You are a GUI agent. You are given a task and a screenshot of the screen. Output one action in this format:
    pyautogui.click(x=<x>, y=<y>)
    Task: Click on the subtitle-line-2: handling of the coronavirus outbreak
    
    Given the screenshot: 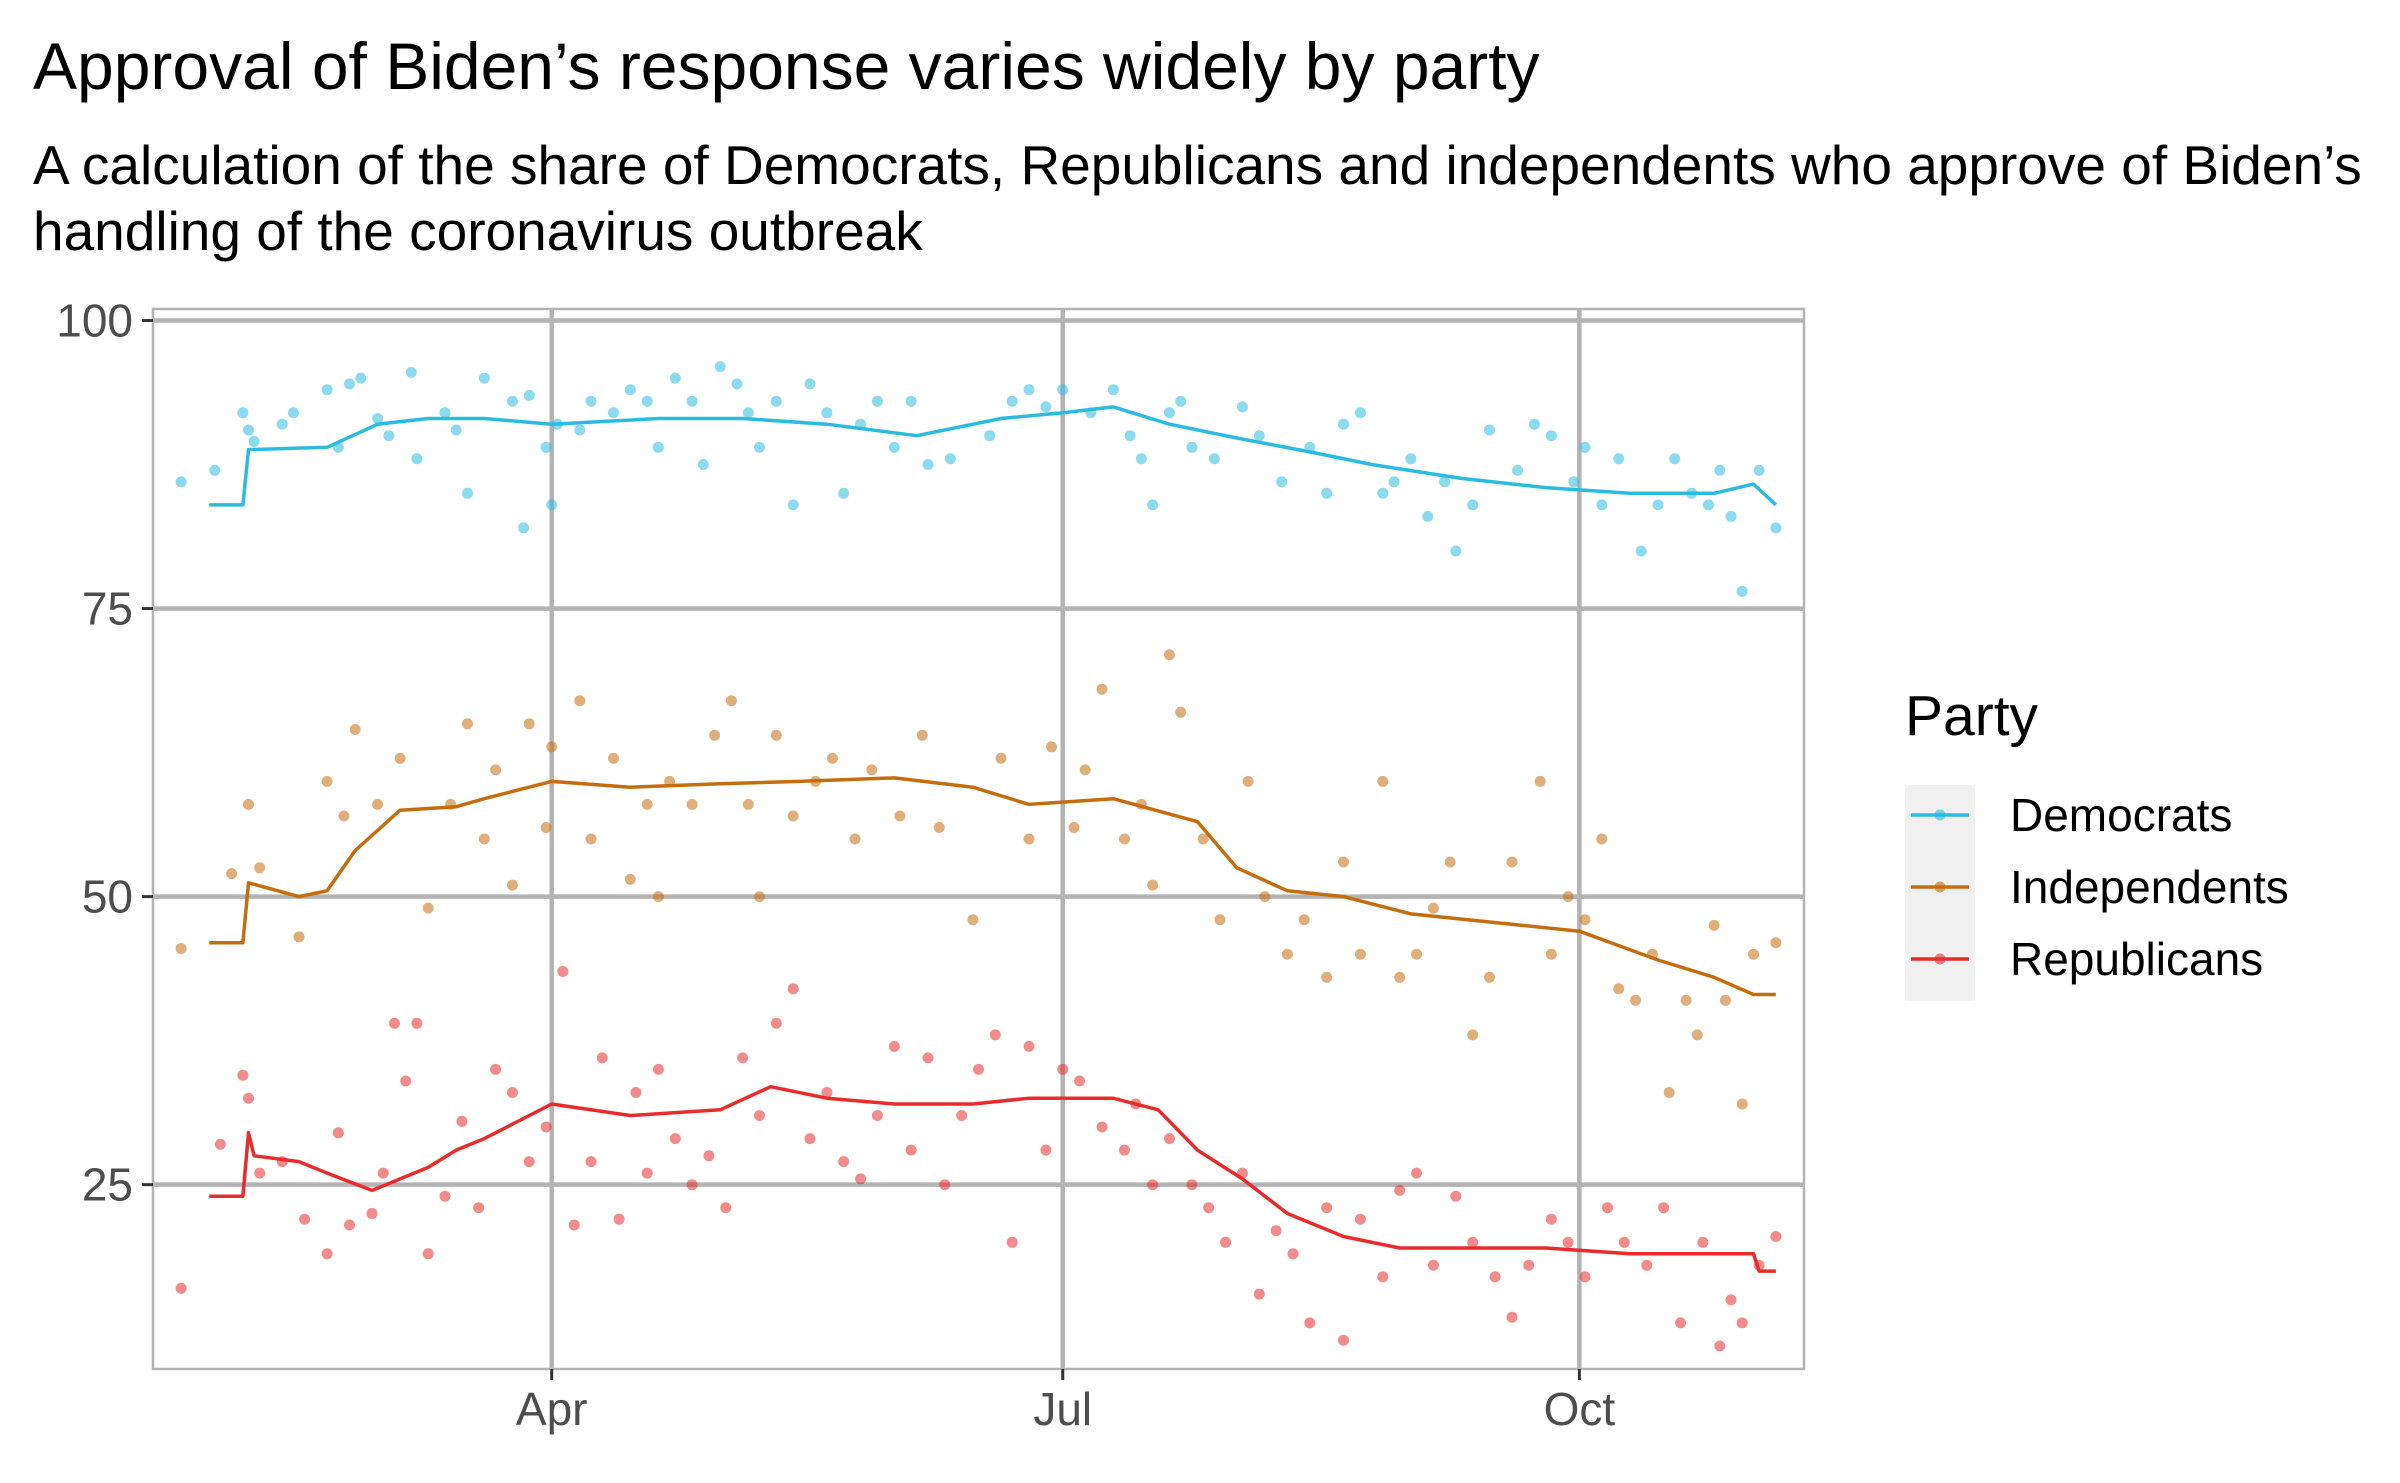 What is the action you would take?
    pyautogui.click(x=478, y=231)
    